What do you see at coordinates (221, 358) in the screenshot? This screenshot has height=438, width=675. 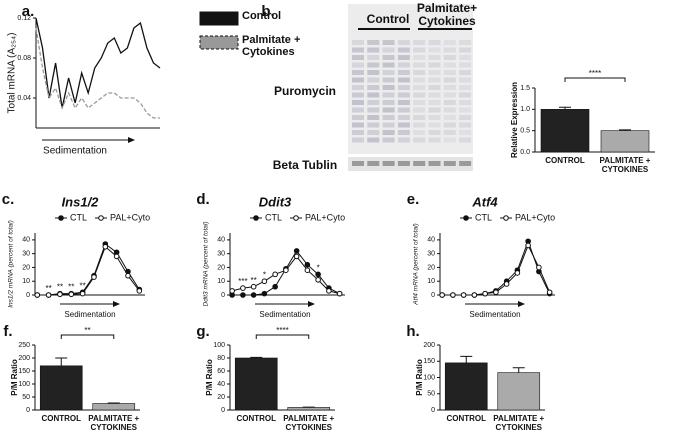 I see `y-tick-label: 80` at bounding box center [221, 358].